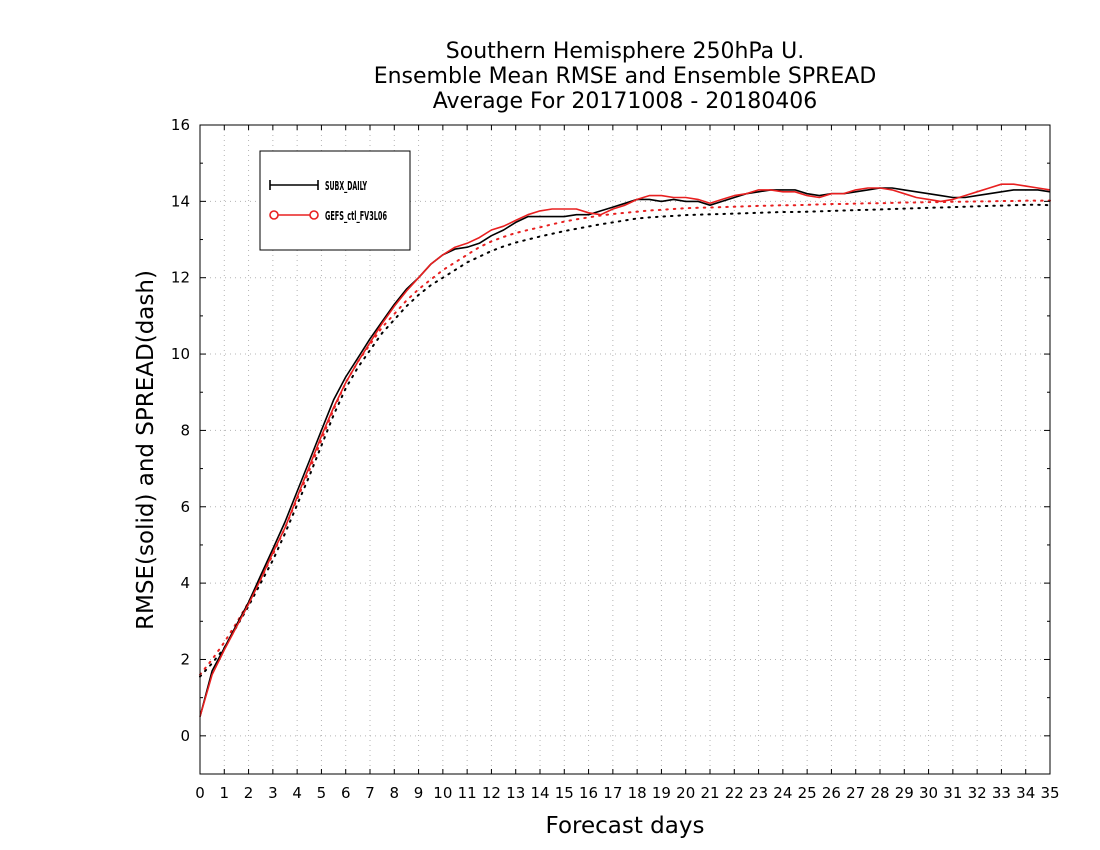  I want to click on x-tick-label: 3, so click(273, 793).